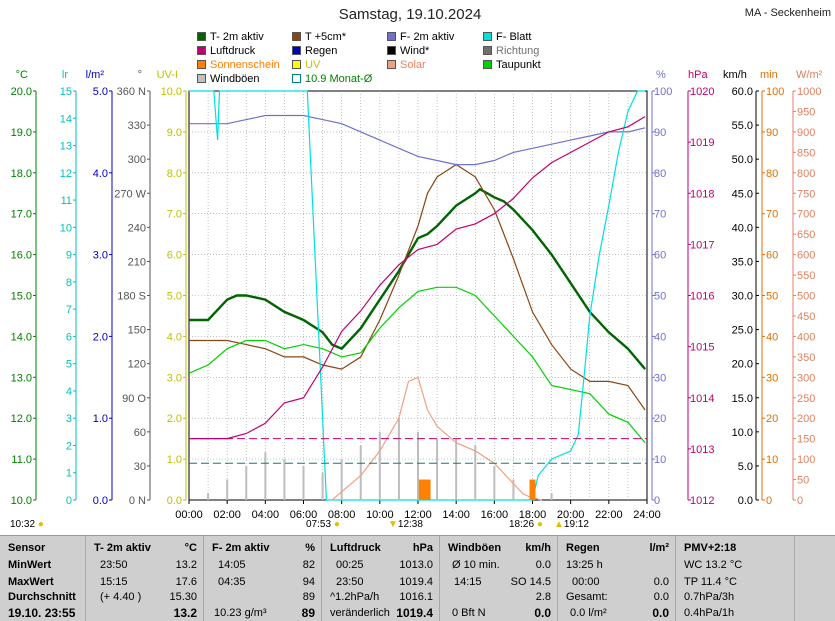 This screenshot has width=835, height=621. Describe the element at coordinates (742, 160) in the screenshot. I see `wind-tick-label: 50.0` at that location.